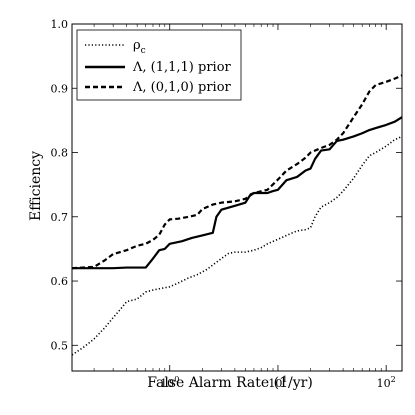 The image size is (415, 415). I want to click on x-tick-label-1: 10¹, so click(277, 382).